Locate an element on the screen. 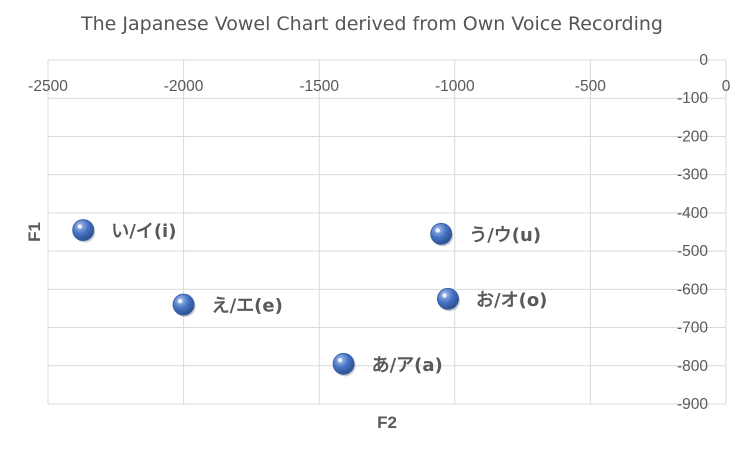 This screenshot has height=453, width=745. x-tick-label: -1000 is located at coordinates (455, 86).